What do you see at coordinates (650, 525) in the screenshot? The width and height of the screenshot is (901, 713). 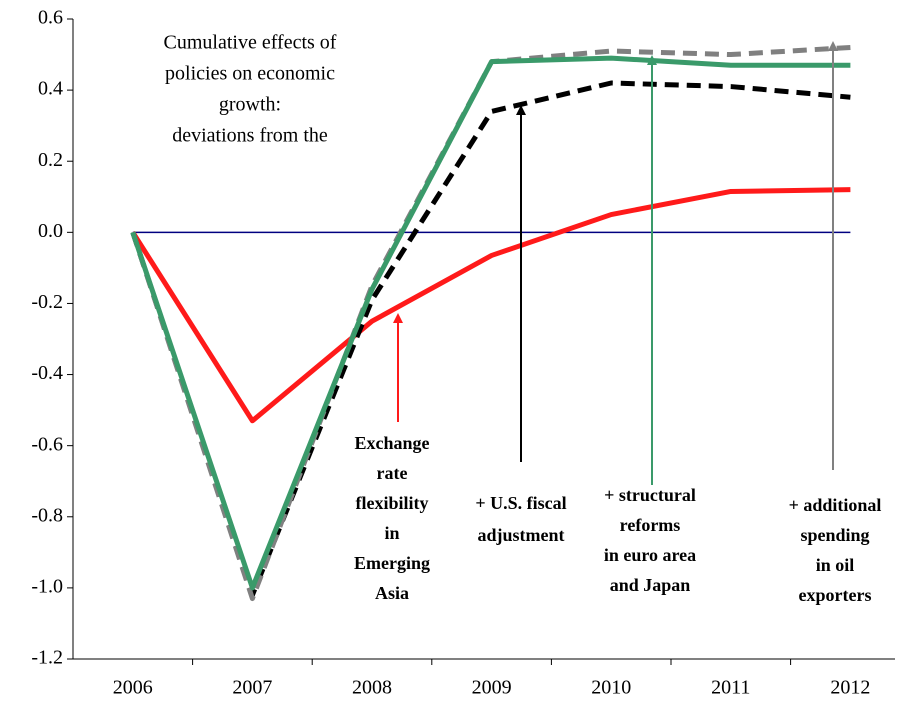 I see `annotation-text: reforms` at bounding box center [650, 525].